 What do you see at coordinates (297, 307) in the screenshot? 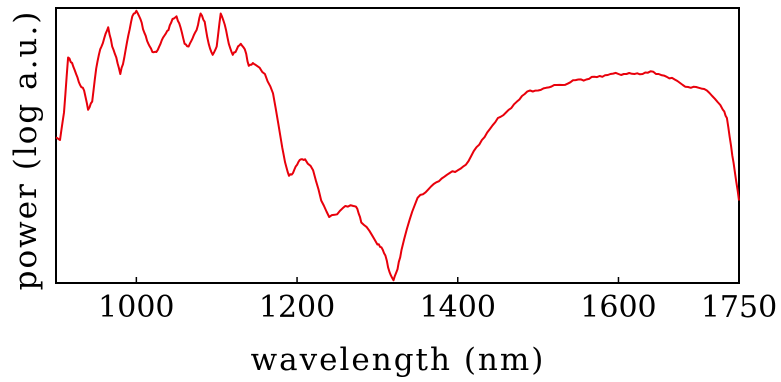
I see `x-tick-label: 1200` at bounding box center [297, 307].